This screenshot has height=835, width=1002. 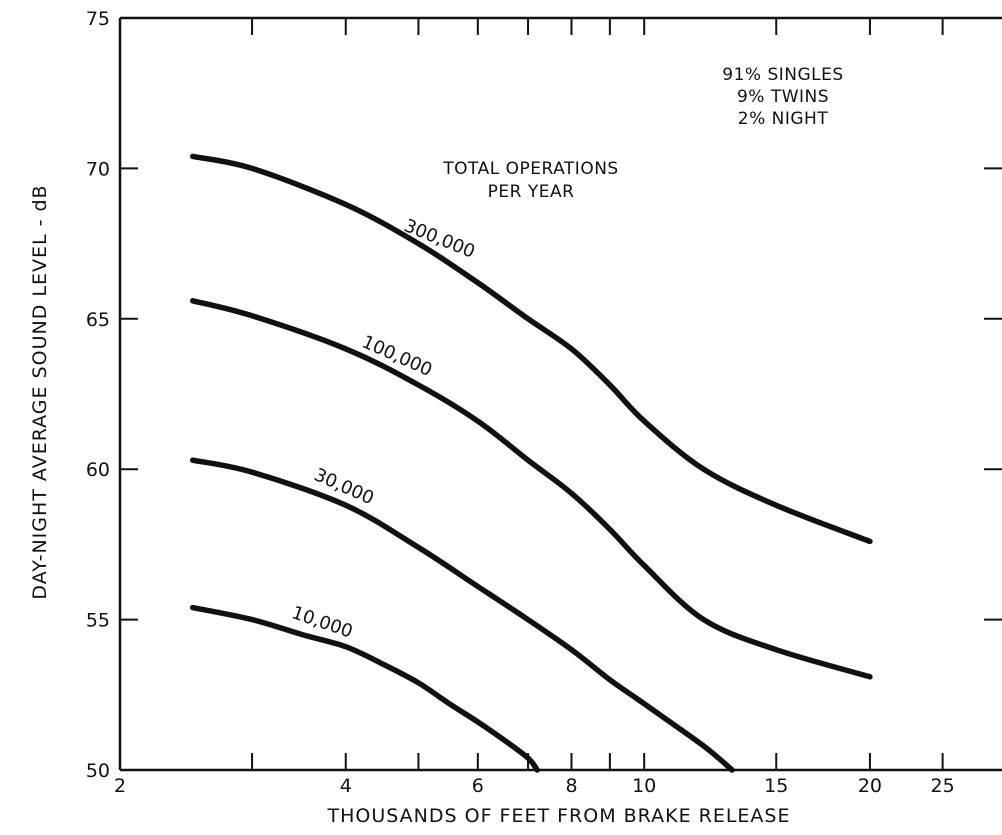 I want to click on x-axis-title: THOUSANDS OF FEET FROM BRAKE RELEASE, so click(x=559, y=816).